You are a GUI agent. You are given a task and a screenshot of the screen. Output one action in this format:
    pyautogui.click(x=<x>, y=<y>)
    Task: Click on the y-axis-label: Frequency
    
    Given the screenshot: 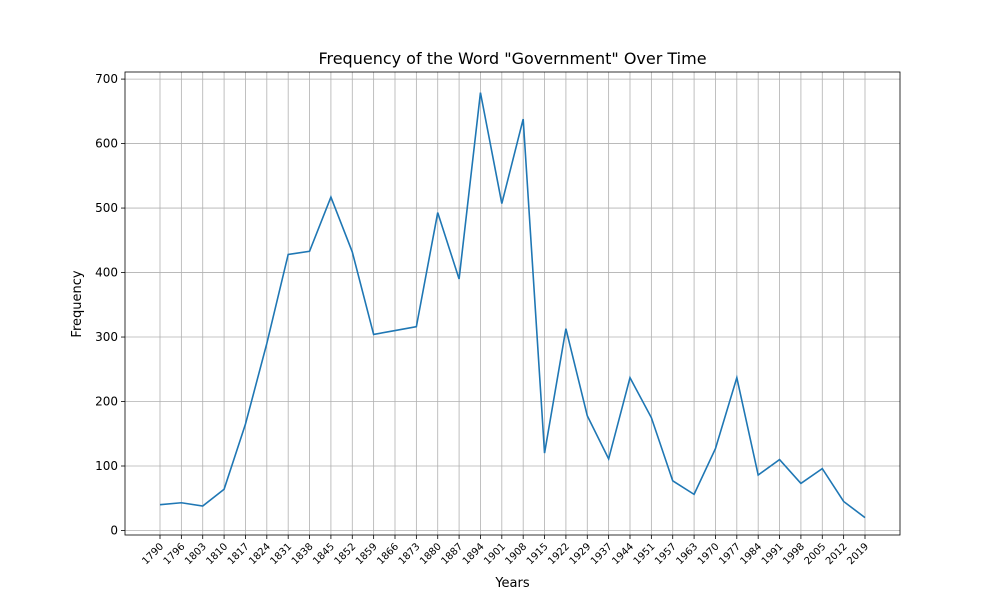 What is the action you would take?
    pyautogui.click(x=77, y=303)
    